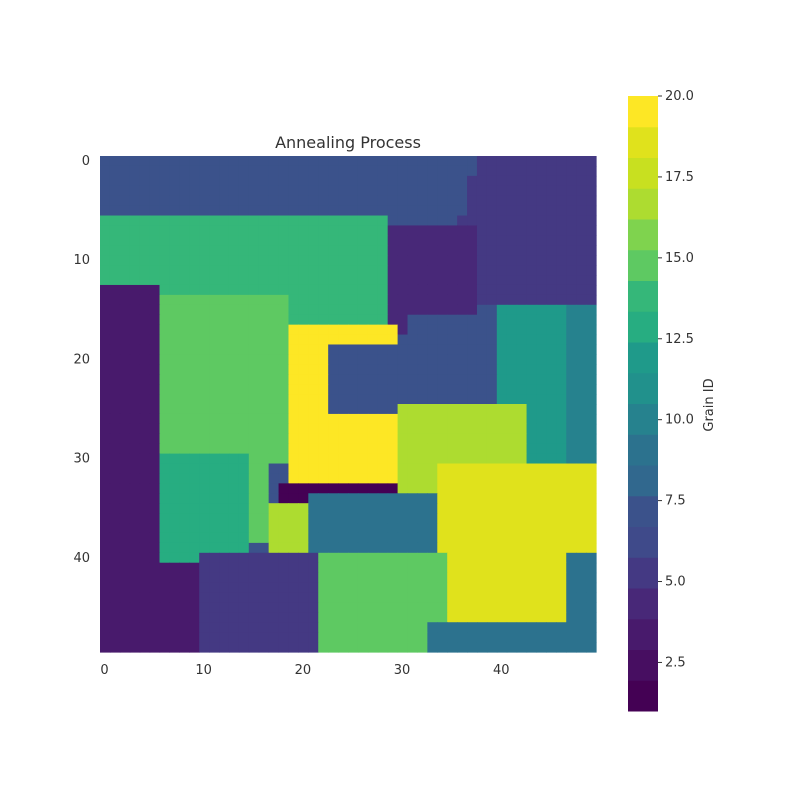  I want to click on colorbar-segment, so click(643, 634).